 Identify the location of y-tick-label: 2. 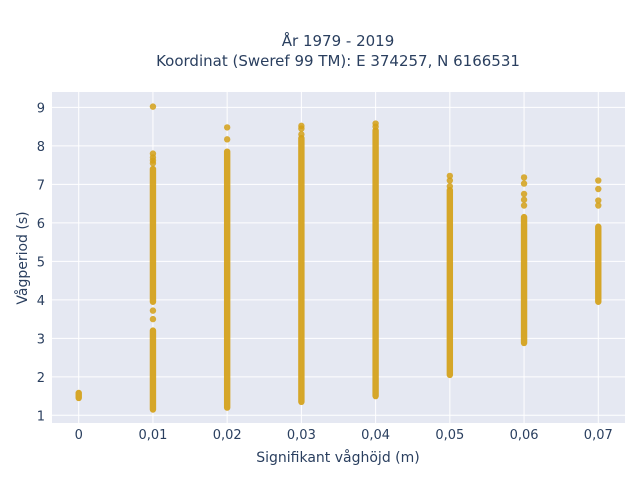
(41, 378).